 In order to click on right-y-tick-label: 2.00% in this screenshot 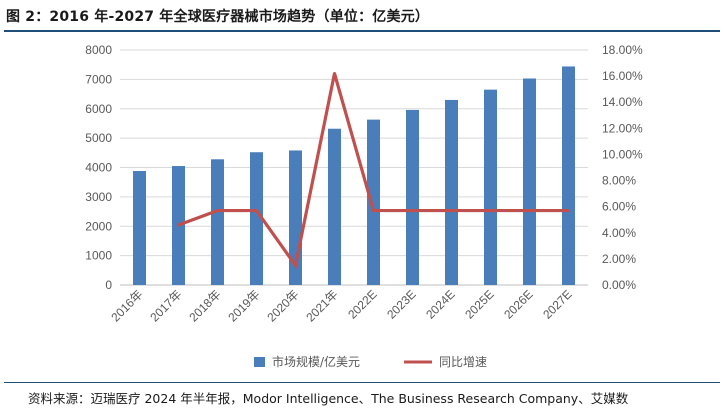, I will do `click(619, 259)`.